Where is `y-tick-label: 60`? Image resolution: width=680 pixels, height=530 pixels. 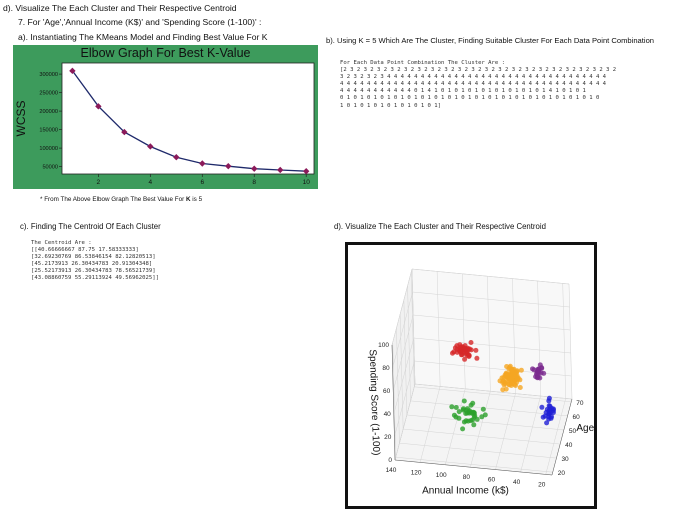 y-tick-label: 60 is located at coordinates (577, 417).